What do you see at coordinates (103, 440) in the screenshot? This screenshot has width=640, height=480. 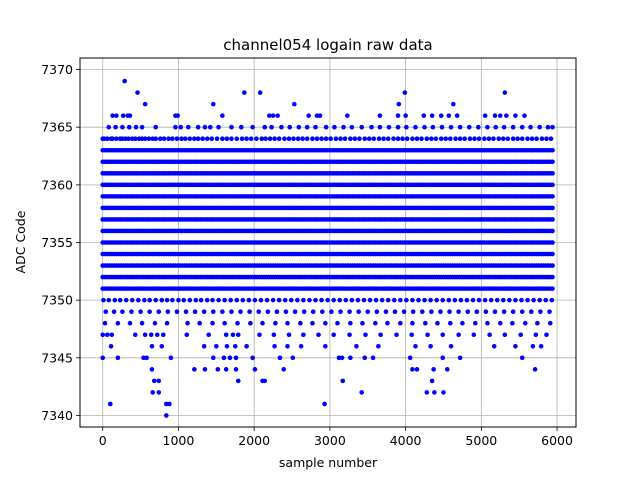 I see `x-tick-label: 0` at bounding box center [103, 440].